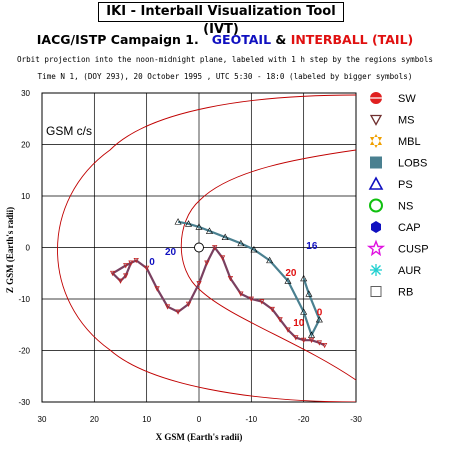  I want to click on legend-item-ns: NS, so click(391, 205).